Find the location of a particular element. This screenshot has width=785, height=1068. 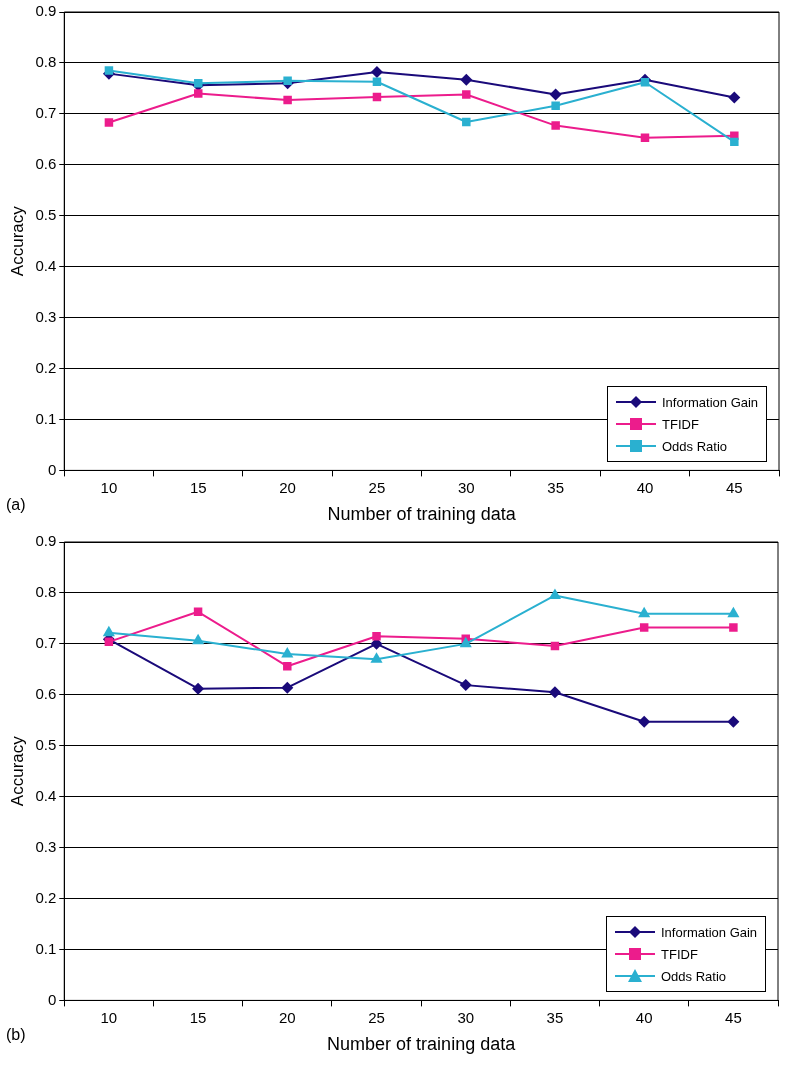

text: (b) is located at coordinates (16, 1034).